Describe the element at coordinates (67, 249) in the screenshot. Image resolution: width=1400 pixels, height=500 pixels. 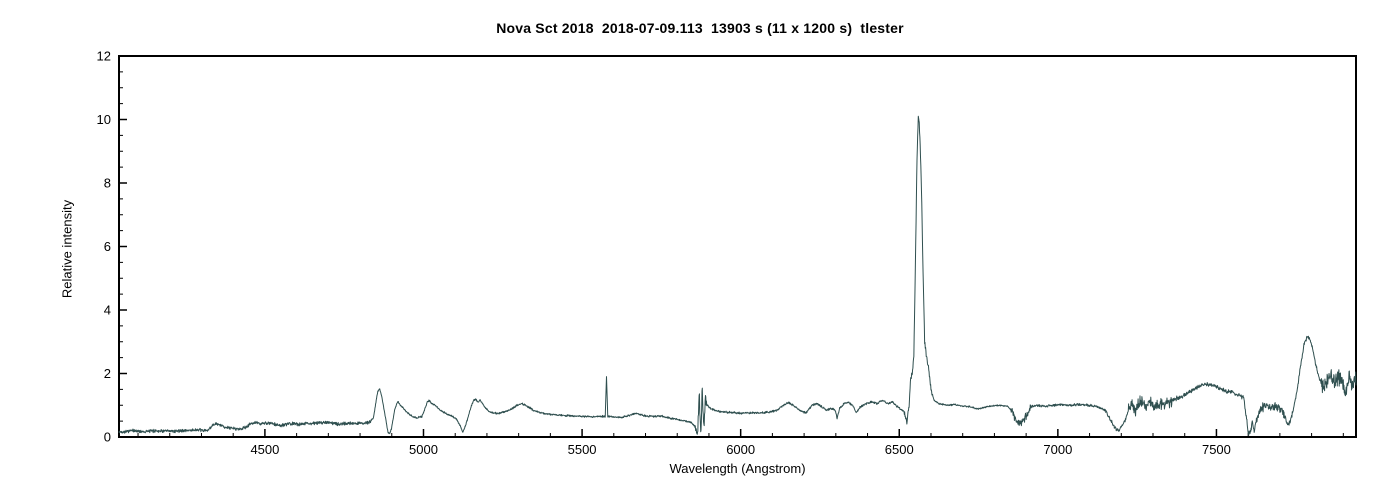
I see `y-axis-label: Relative intensity` at that location.